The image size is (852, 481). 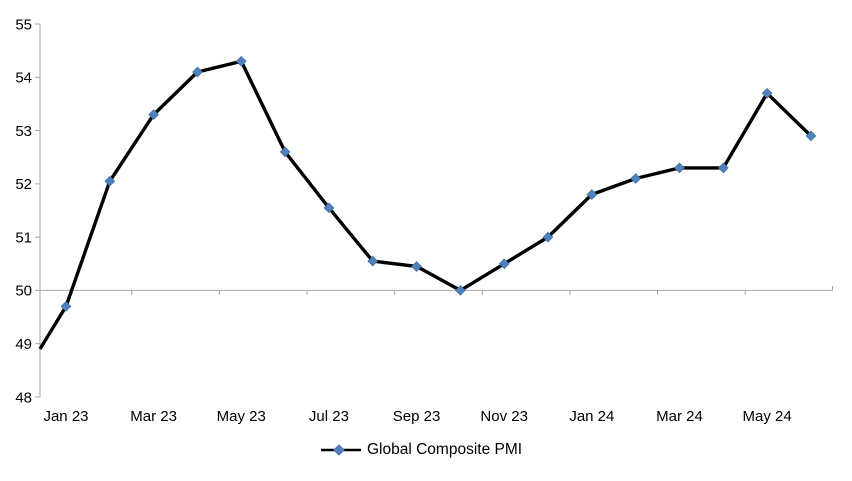 What do you see at coordinates (445, 449) in the screenshot?
I see `legend-label: Global Composite PMI` at bounding box center [445, 449].